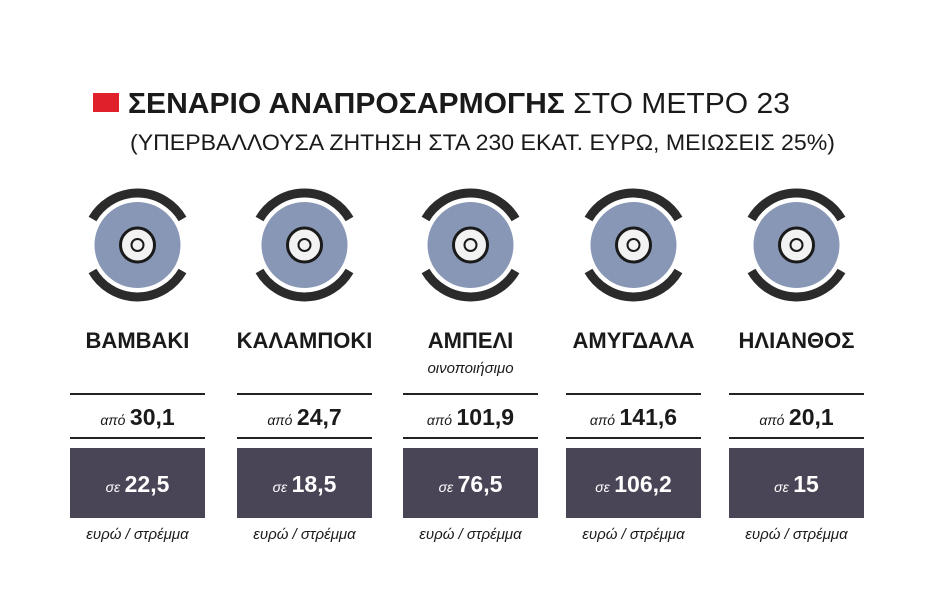 This screenshot has width=940, height=610. I want to click on crop-column: ΚΑΛΑΜΠΟΚΙ από 24,7 σε 18,5 ευρώ / στρέμμα, so click(305, 365).